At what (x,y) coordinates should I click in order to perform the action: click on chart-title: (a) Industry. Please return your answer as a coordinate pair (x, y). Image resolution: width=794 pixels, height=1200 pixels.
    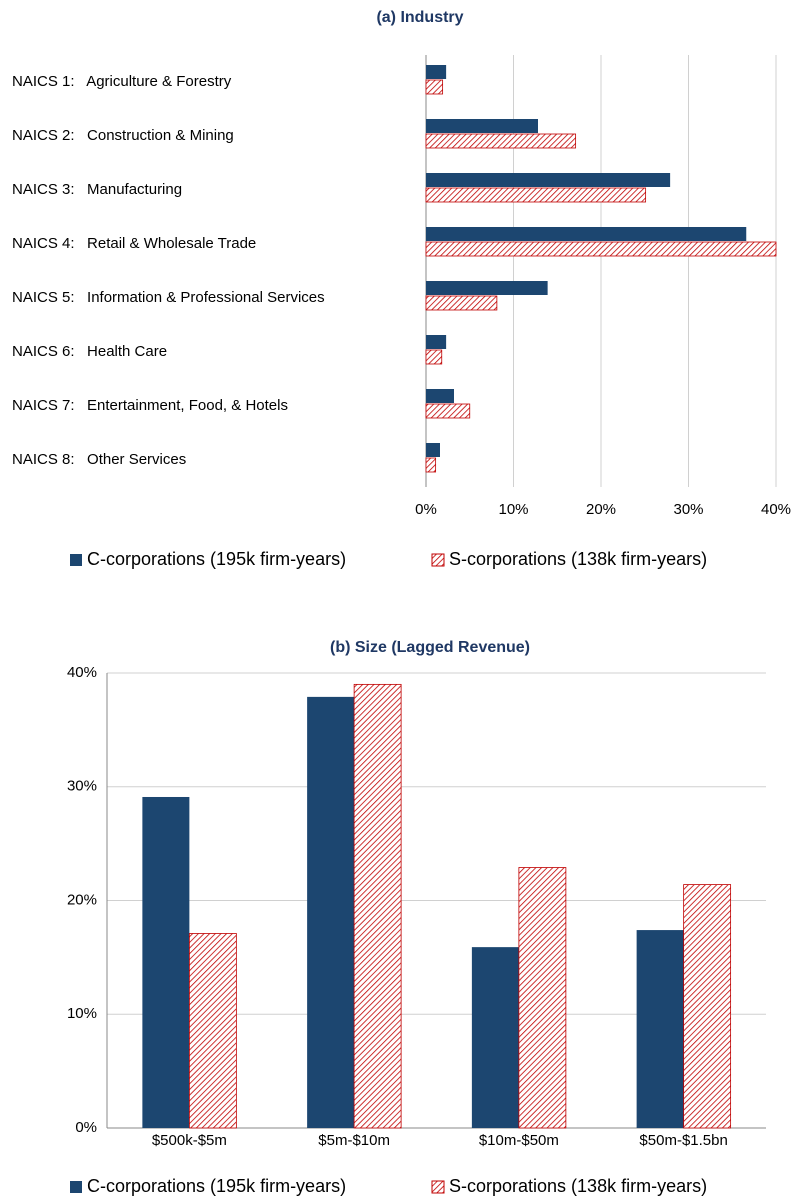
    Looking at the image, I should click on (419, 17).